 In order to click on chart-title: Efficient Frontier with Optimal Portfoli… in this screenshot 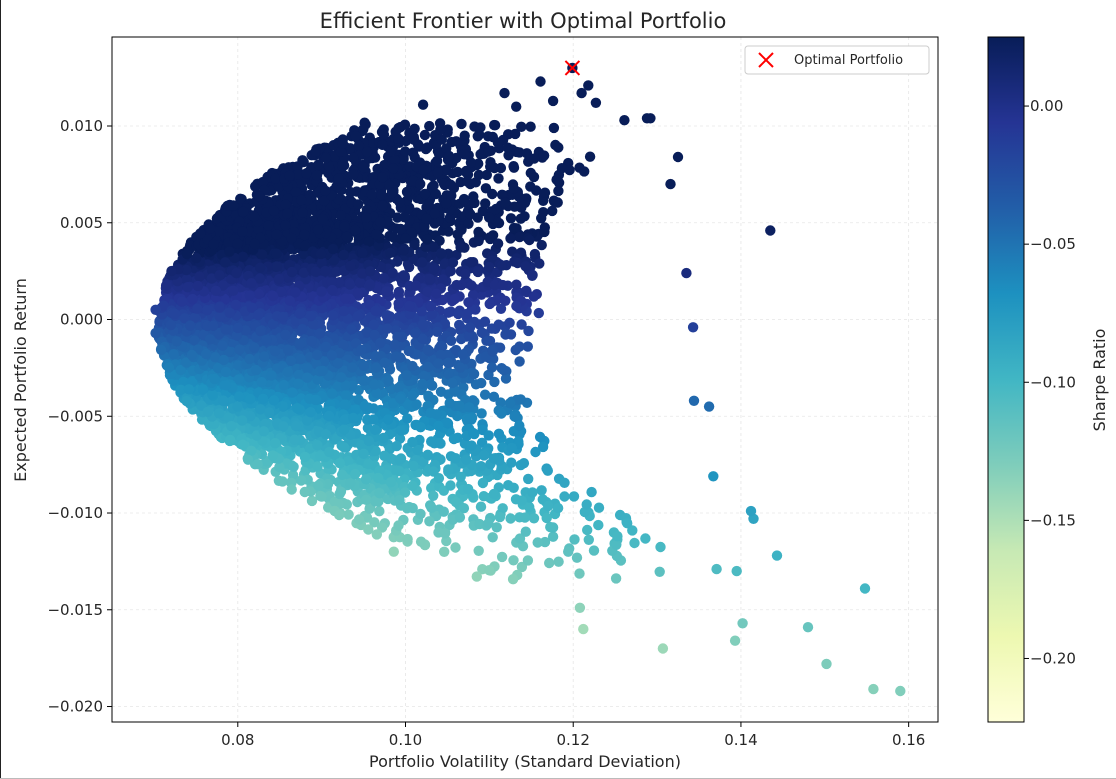, I will do `click(523, 21)`.